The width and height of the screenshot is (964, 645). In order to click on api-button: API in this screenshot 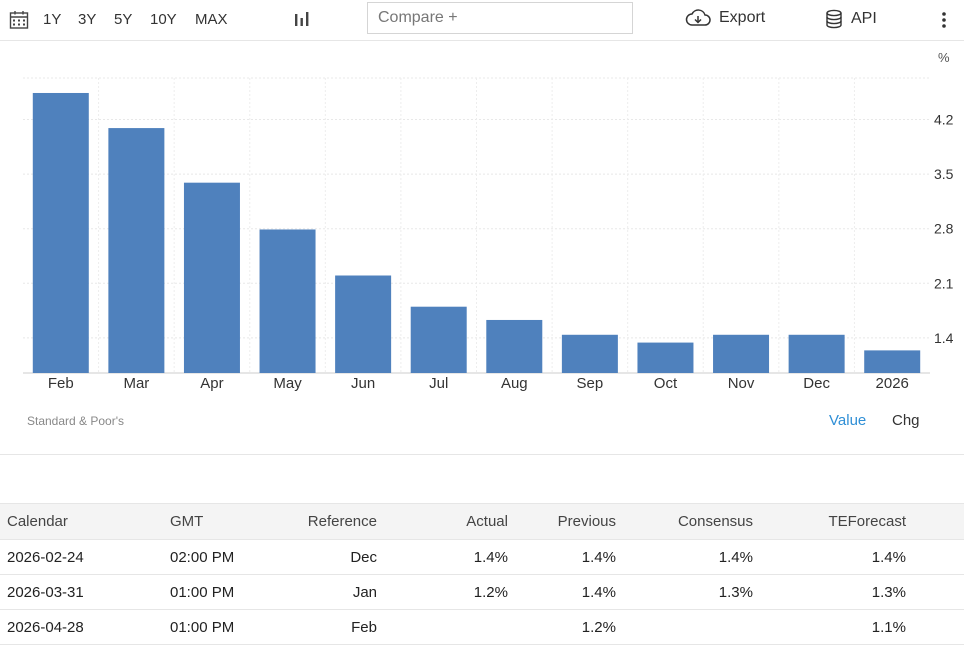, I will do `click(851, 19)`.